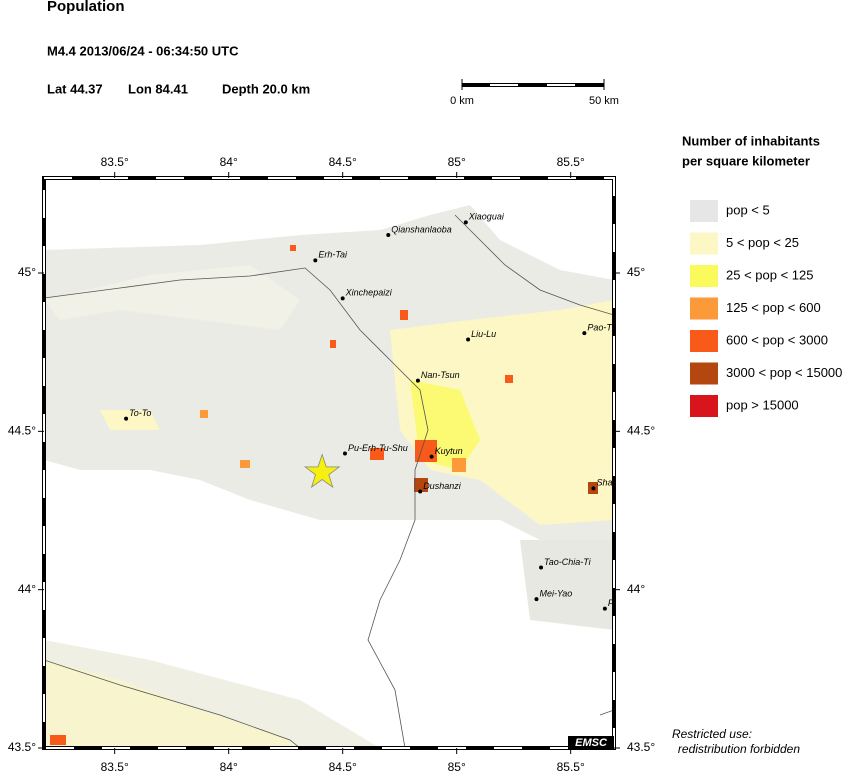 The width and height of the screenshot is (850, 772). Describe the element at coordinates (746, 160) in the screenshot. I see `legend-title: per square kilometer` at that location.